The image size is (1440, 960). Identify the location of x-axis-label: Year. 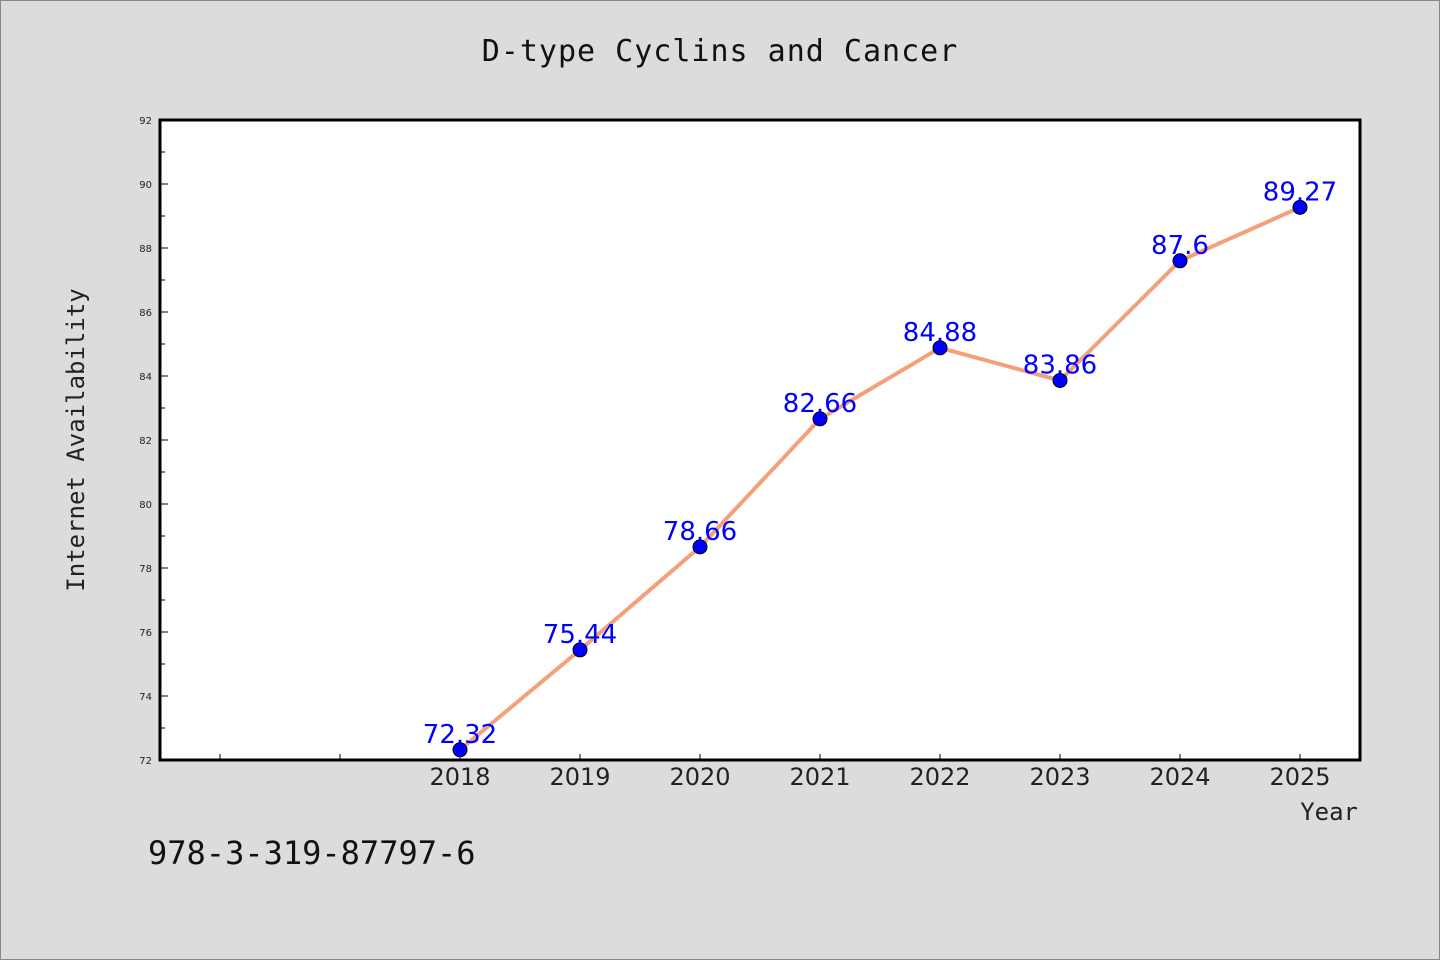
(1329, 812).